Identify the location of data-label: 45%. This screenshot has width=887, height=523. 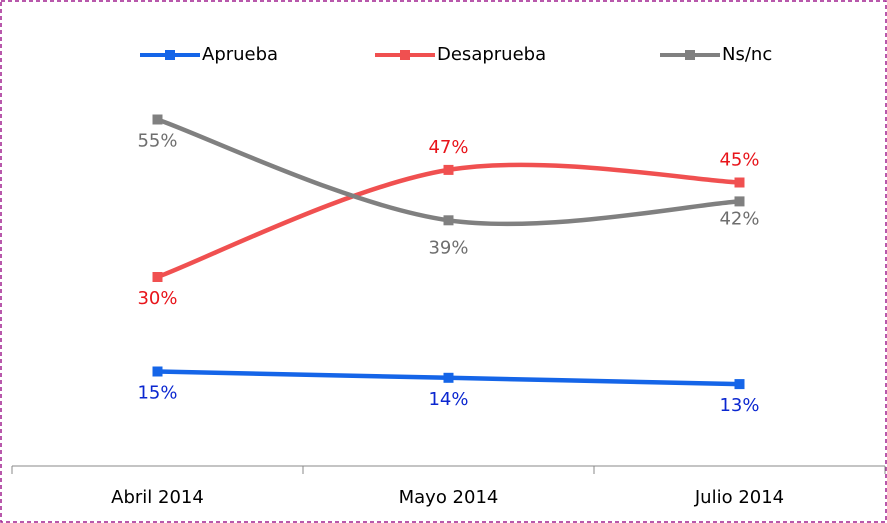
(739, 160).